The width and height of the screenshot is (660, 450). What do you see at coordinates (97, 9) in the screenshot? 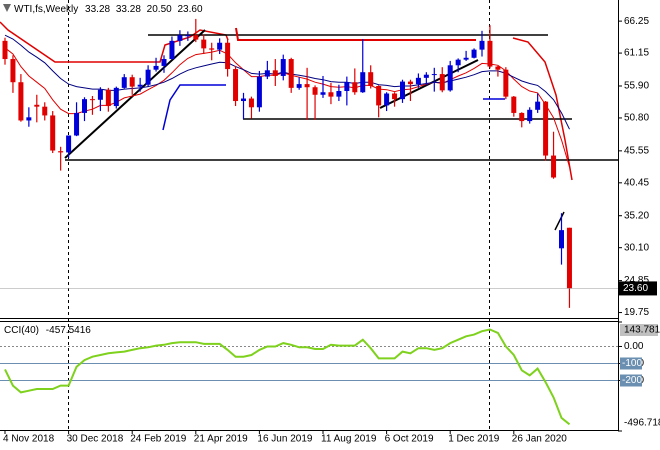
I see `last-open: 33.28` at bounding box center [97, 9].